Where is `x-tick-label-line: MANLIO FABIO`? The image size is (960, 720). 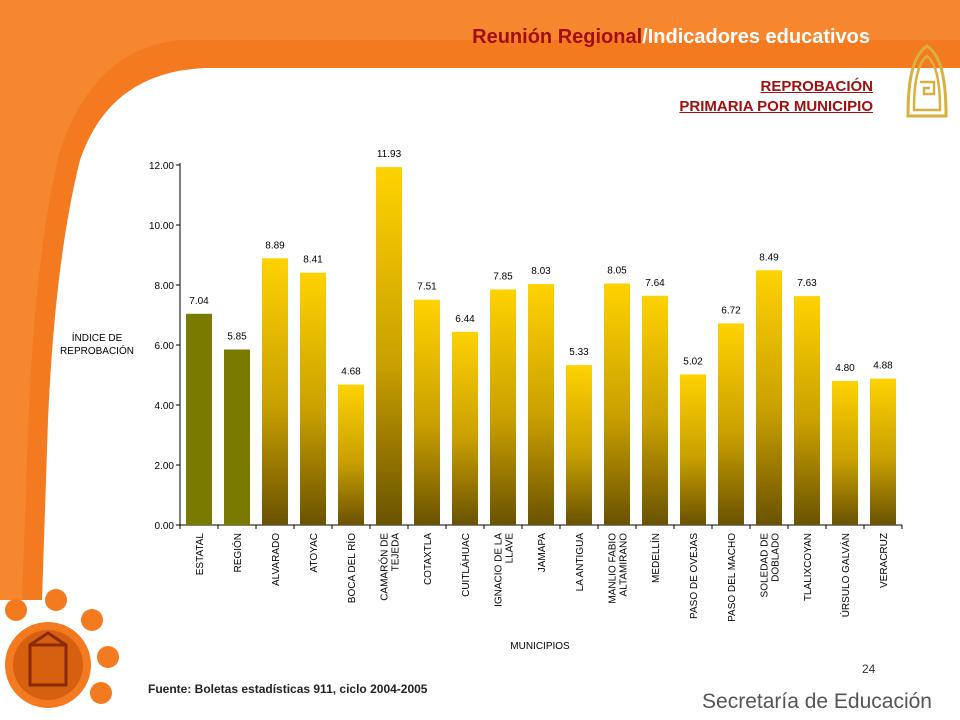
x-tick-label-line: MANLIO FABIO is located at coordinates (613, 568).